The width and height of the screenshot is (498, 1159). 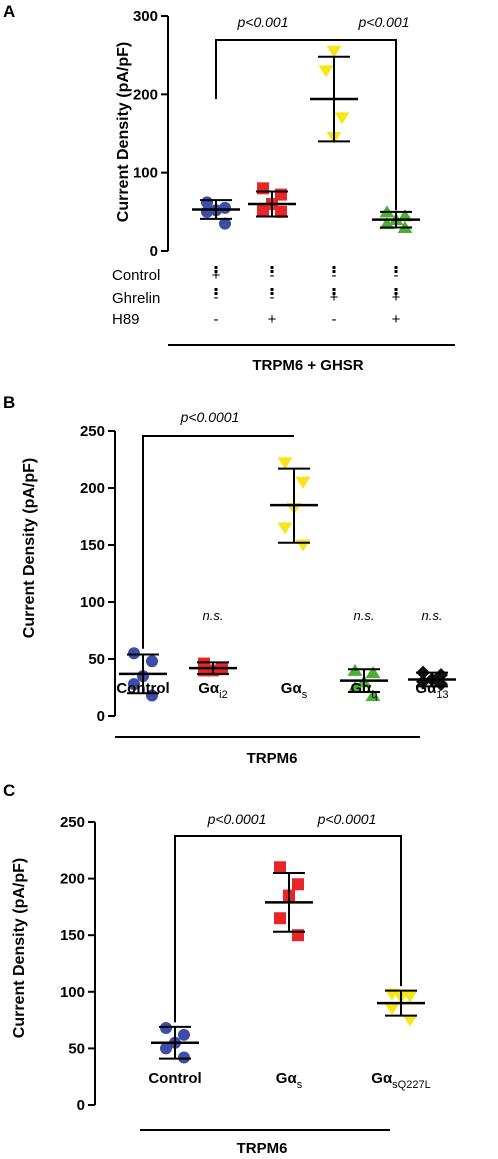 I want to click on sign-h89-4: +, so click(x=396, y=319).